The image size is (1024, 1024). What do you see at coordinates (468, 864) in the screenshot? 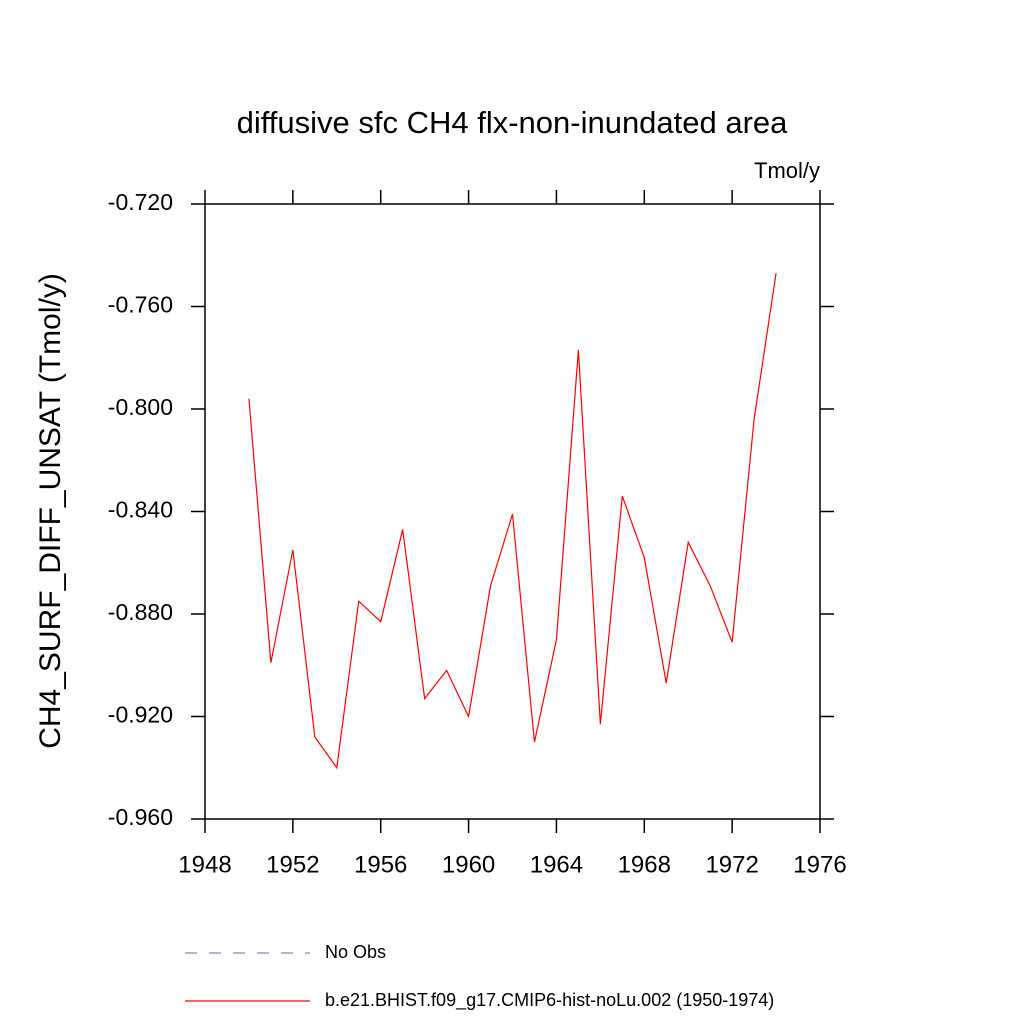
I see `x-tick-label: 1960` at bounding box center [468, 864].